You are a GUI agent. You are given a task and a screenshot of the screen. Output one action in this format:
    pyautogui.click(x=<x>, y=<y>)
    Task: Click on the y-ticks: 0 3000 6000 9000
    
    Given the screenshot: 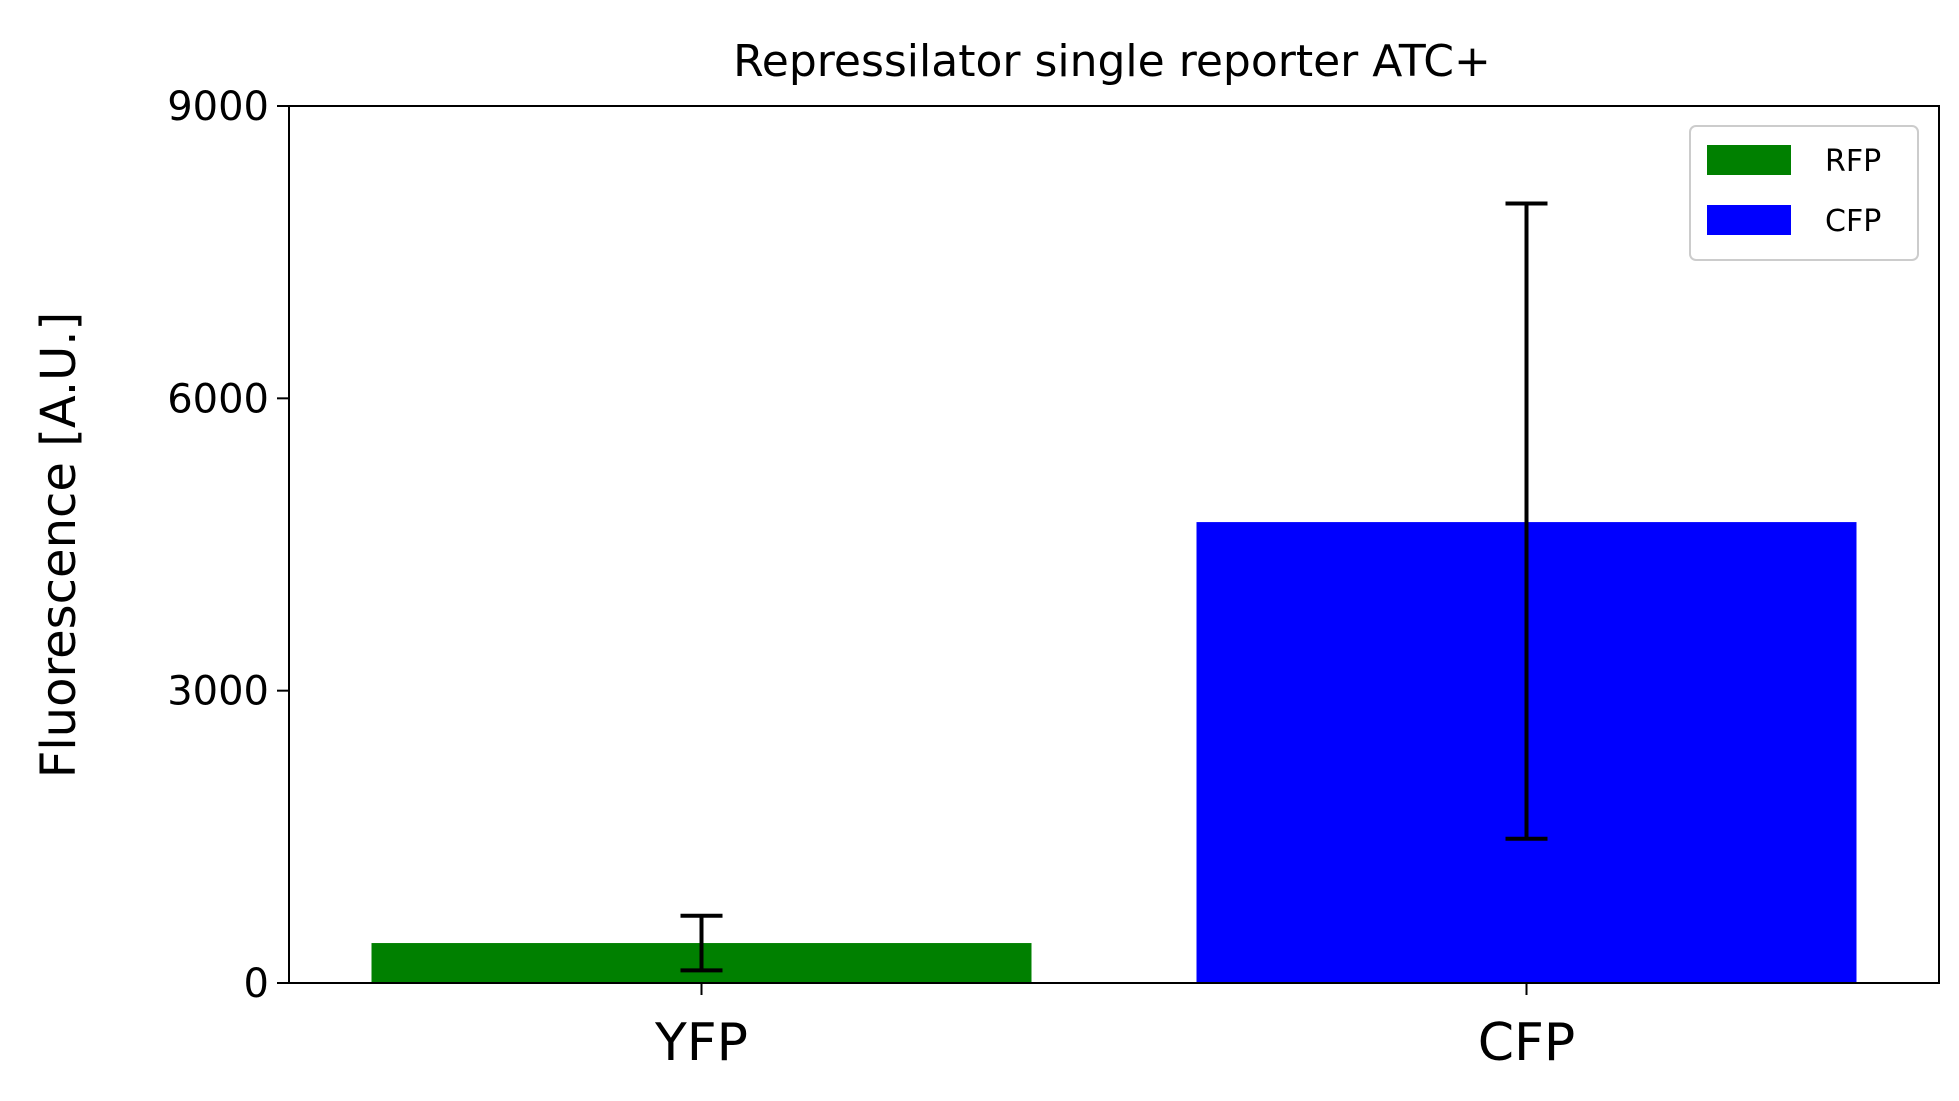 What is the action you would take?
    pyautogui.click(x=228, y=545)
    